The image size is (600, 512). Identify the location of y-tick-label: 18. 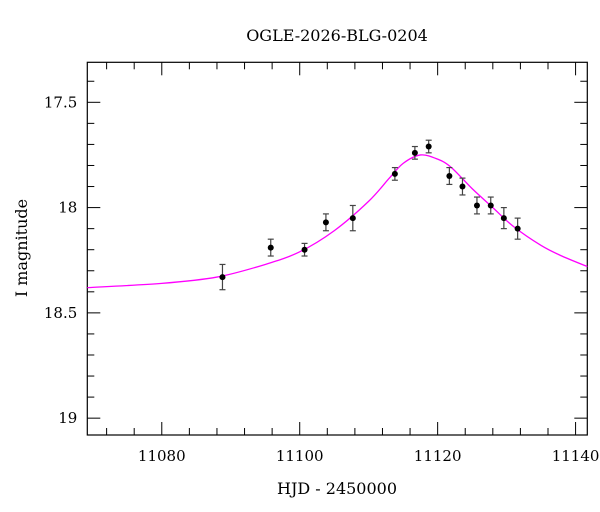
(67, 208).